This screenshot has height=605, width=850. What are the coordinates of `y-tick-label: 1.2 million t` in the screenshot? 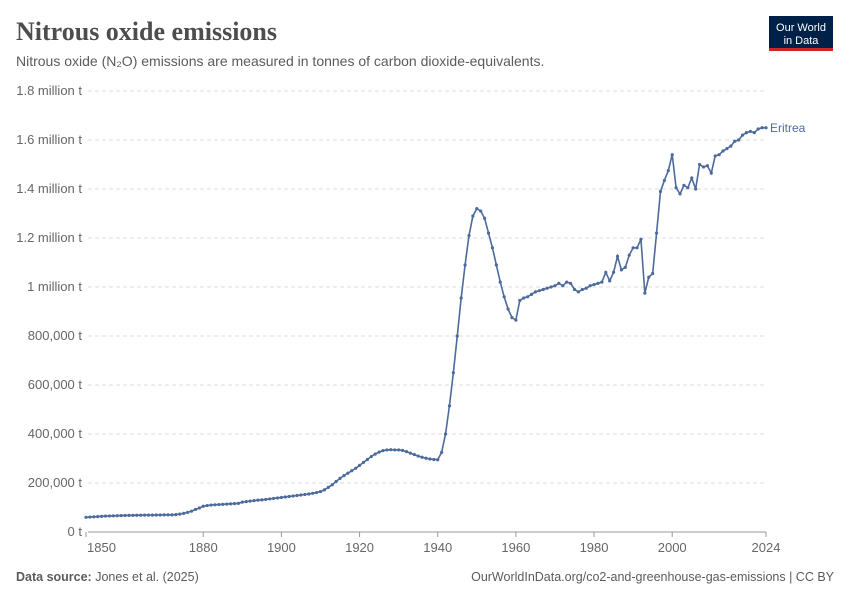 It's located at (49, 237).